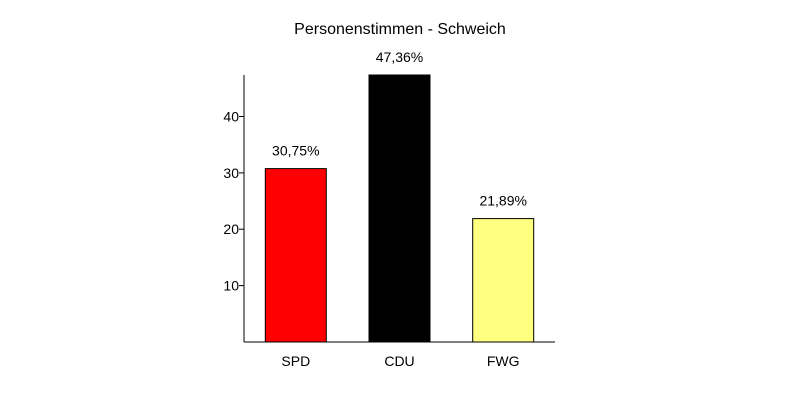  I want to click on data-label-spd: 30,75%, so click(295, 151).